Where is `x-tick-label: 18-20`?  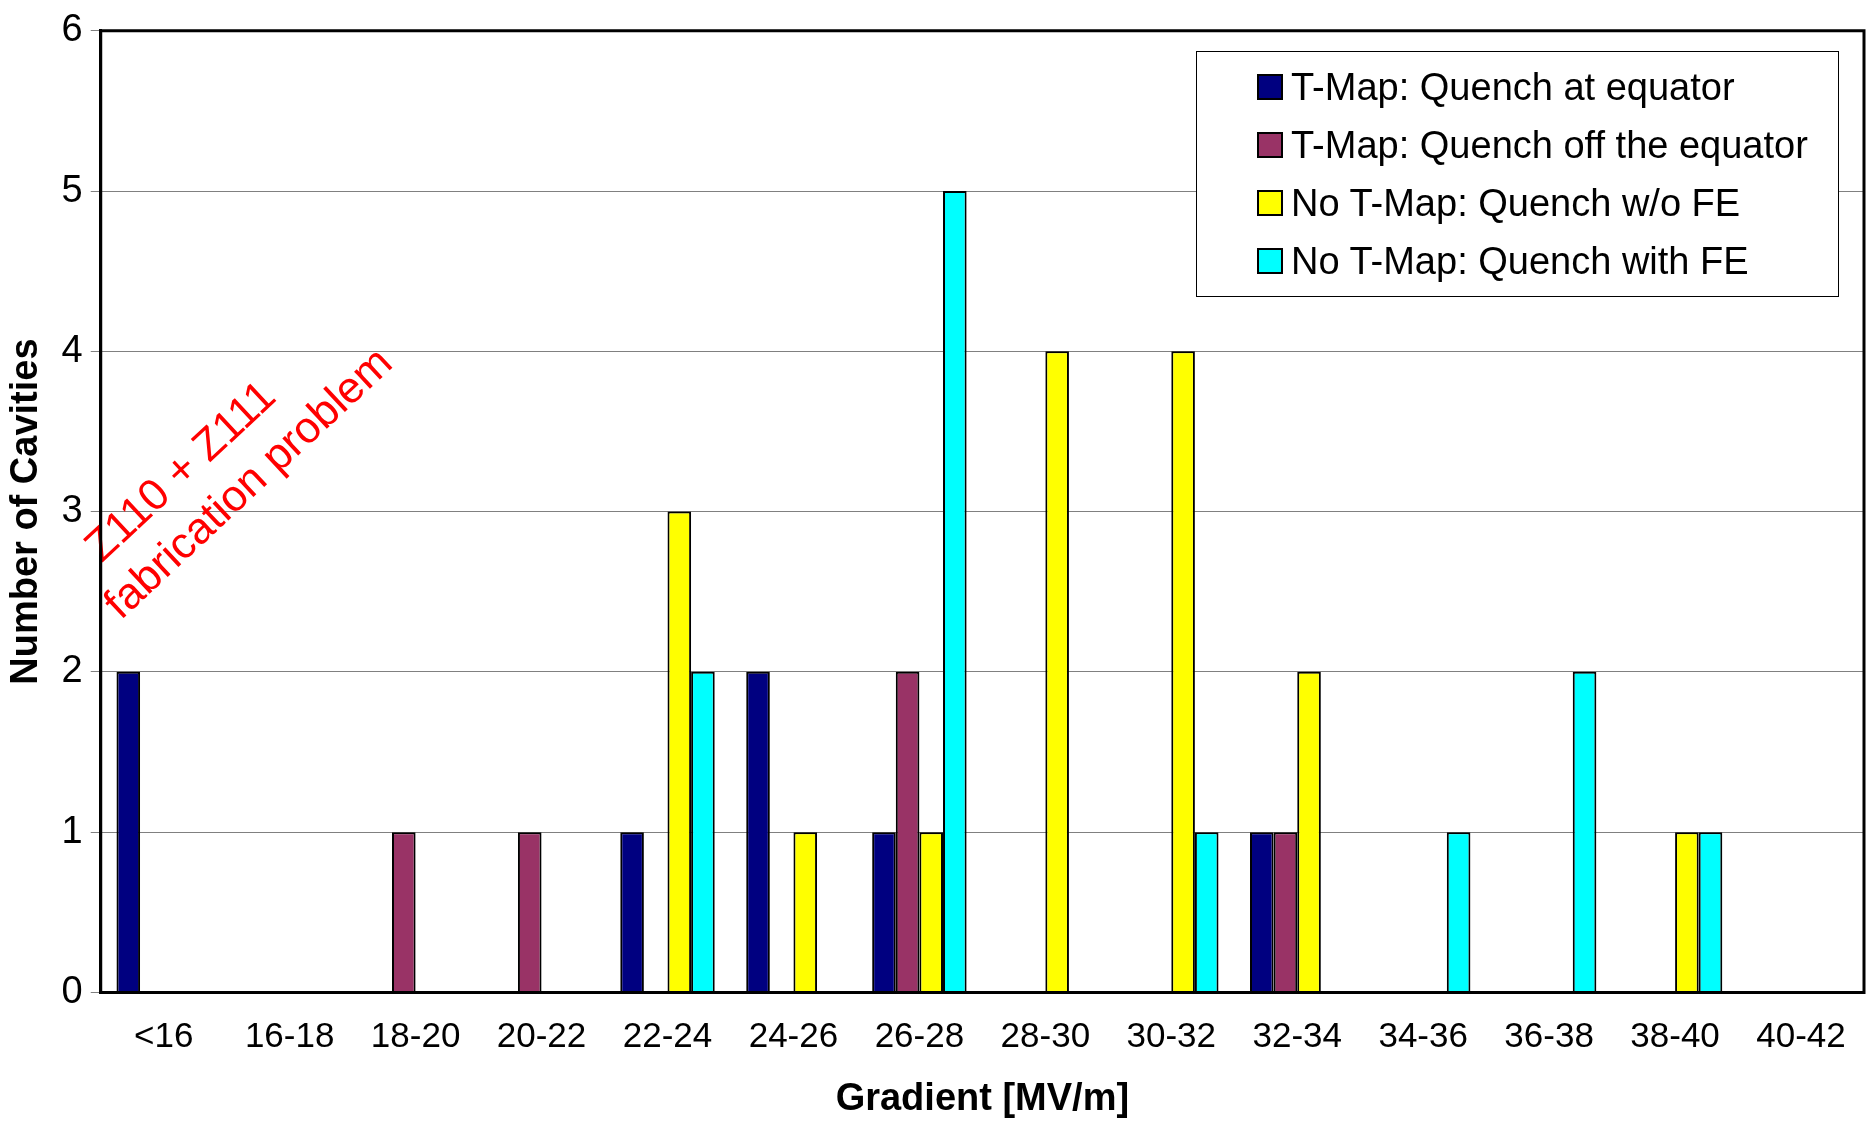
x-tick-label: 18-20 is located at coordinates (415, 1035).